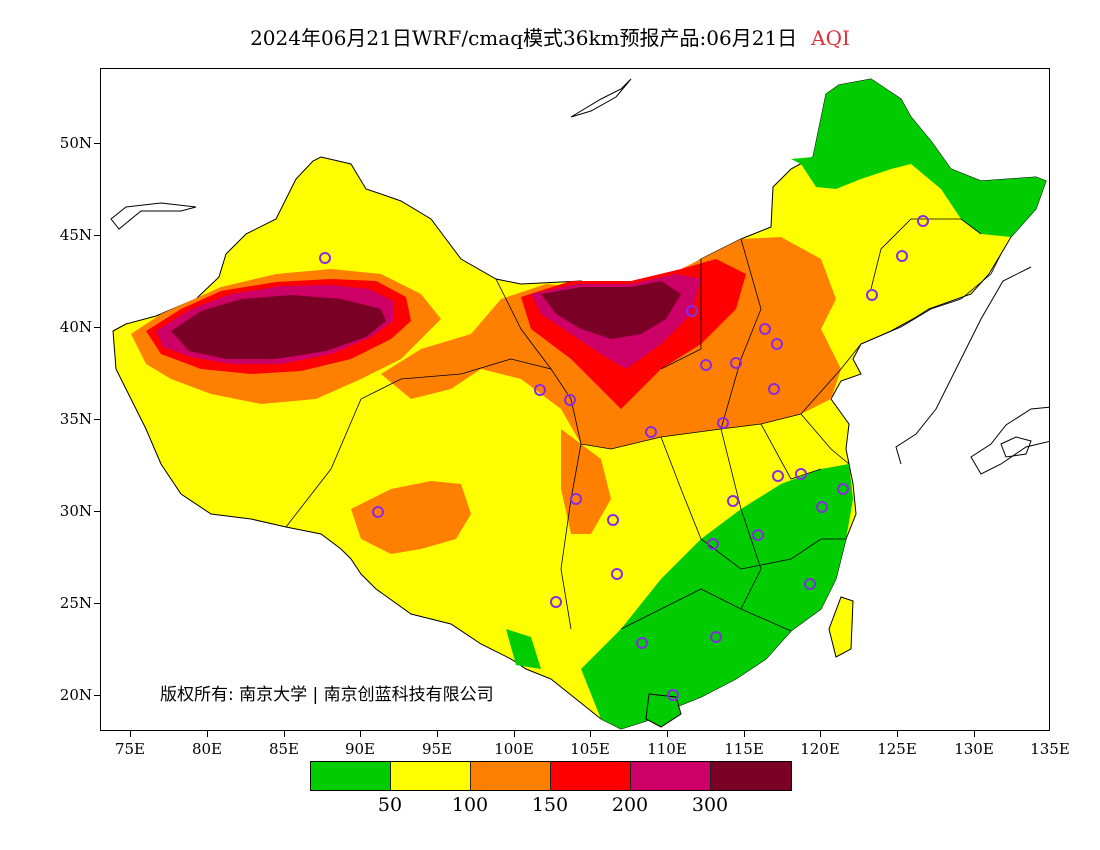 The image size is (1100, 850). I want to click on lon-label: 115E, so click(744, 749).